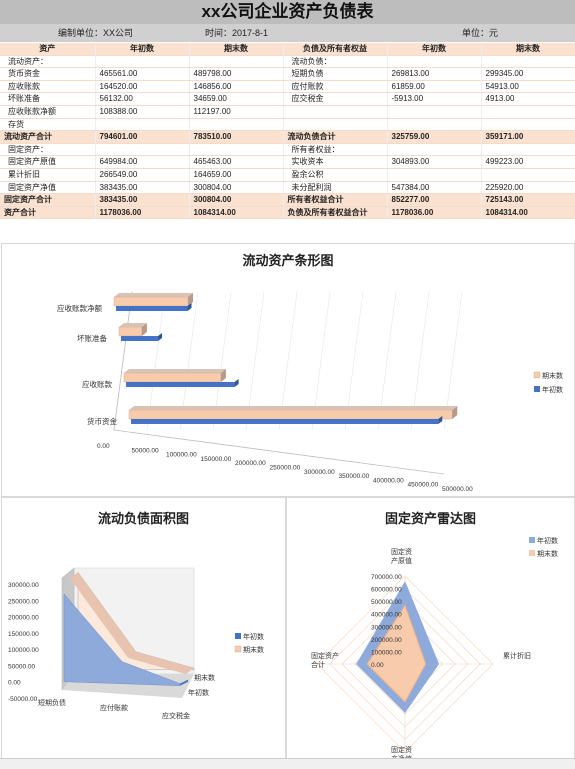 Image resolution: width=575 pixels, height=769 pixels. Describe the element at coordinates (21, 666) in the screenshot. I see `area-y-tick-label: 50000.00` at that location.